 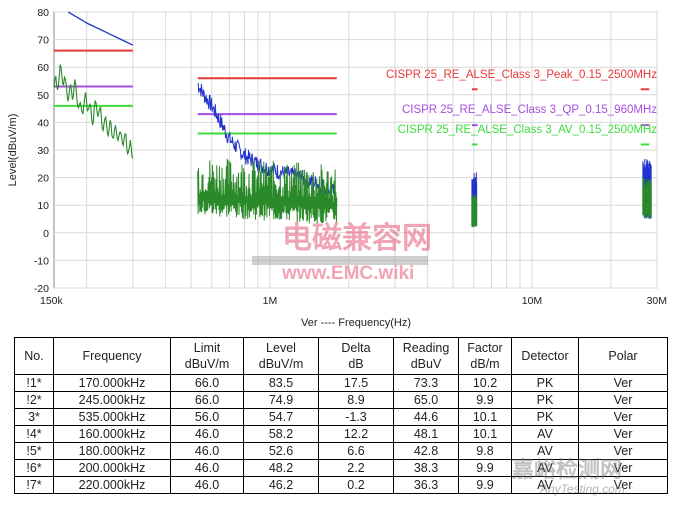 What do you see at coordinates (356, 485) in the screenshot?
I see `table-cell: 0.2` at bounding box center [356, 485].